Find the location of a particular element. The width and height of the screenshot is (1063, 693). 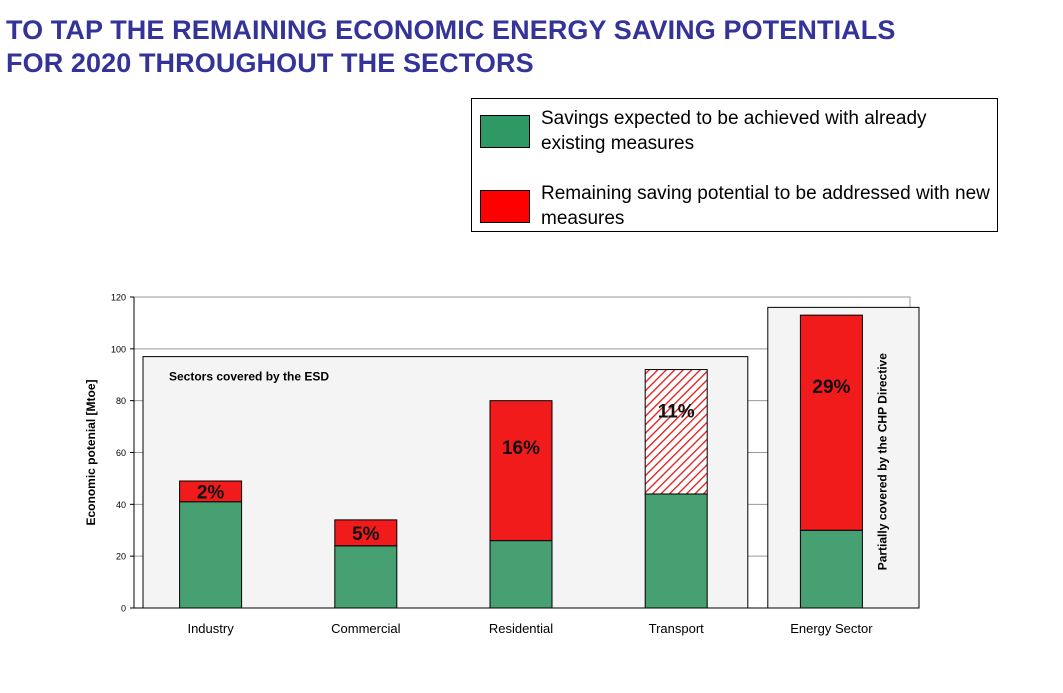

y-tick-label-60: 60 is located at coordinates (121, 453).